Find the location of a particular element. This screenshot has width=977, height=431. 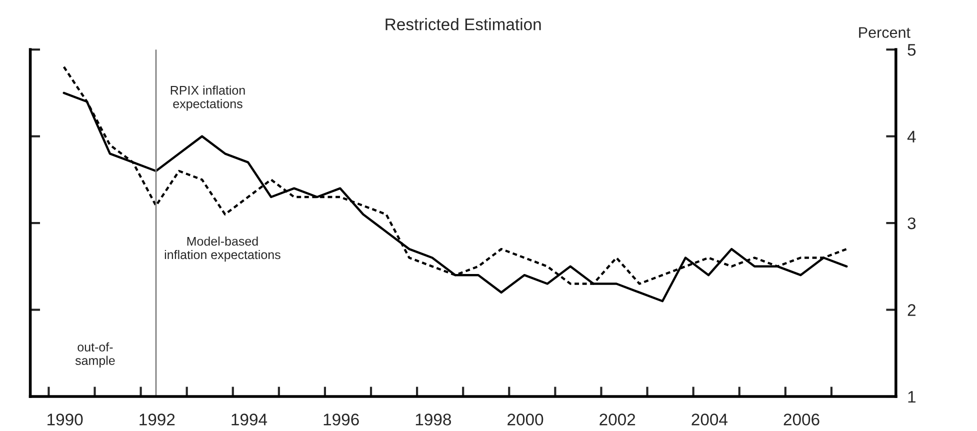

x-tick-label: 2006 is located at coordinates (802, 420).